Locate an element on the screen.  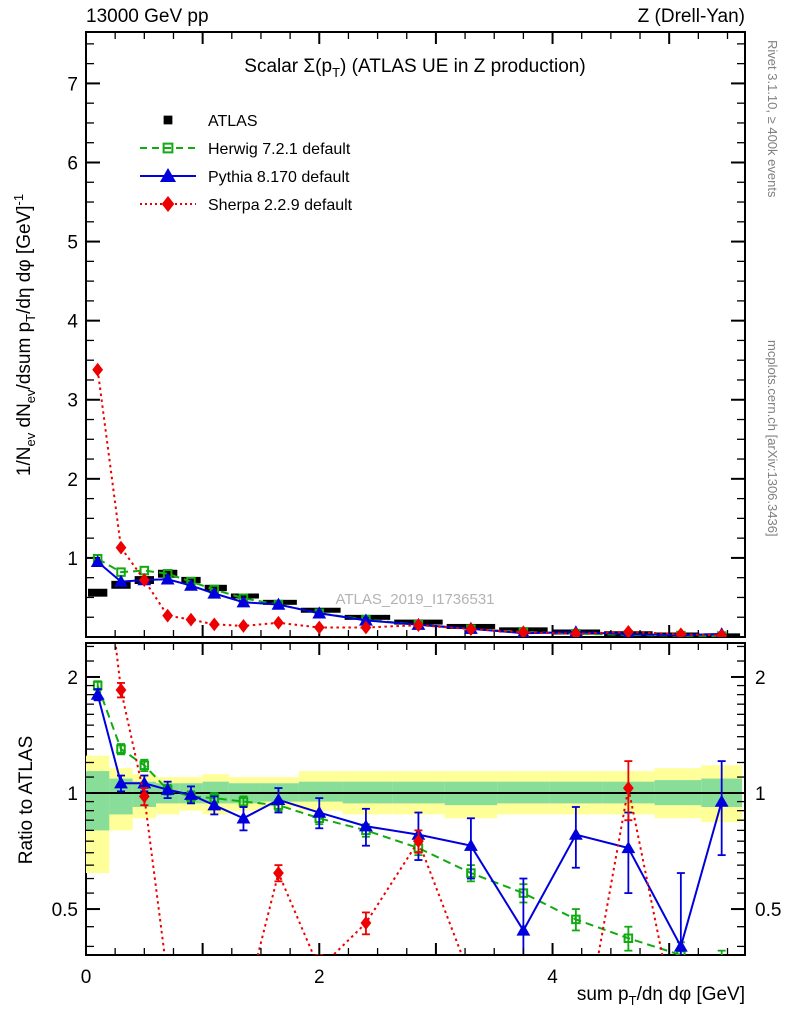
ratio-y-tick-label: 2 is located at coordinates (72, 678).